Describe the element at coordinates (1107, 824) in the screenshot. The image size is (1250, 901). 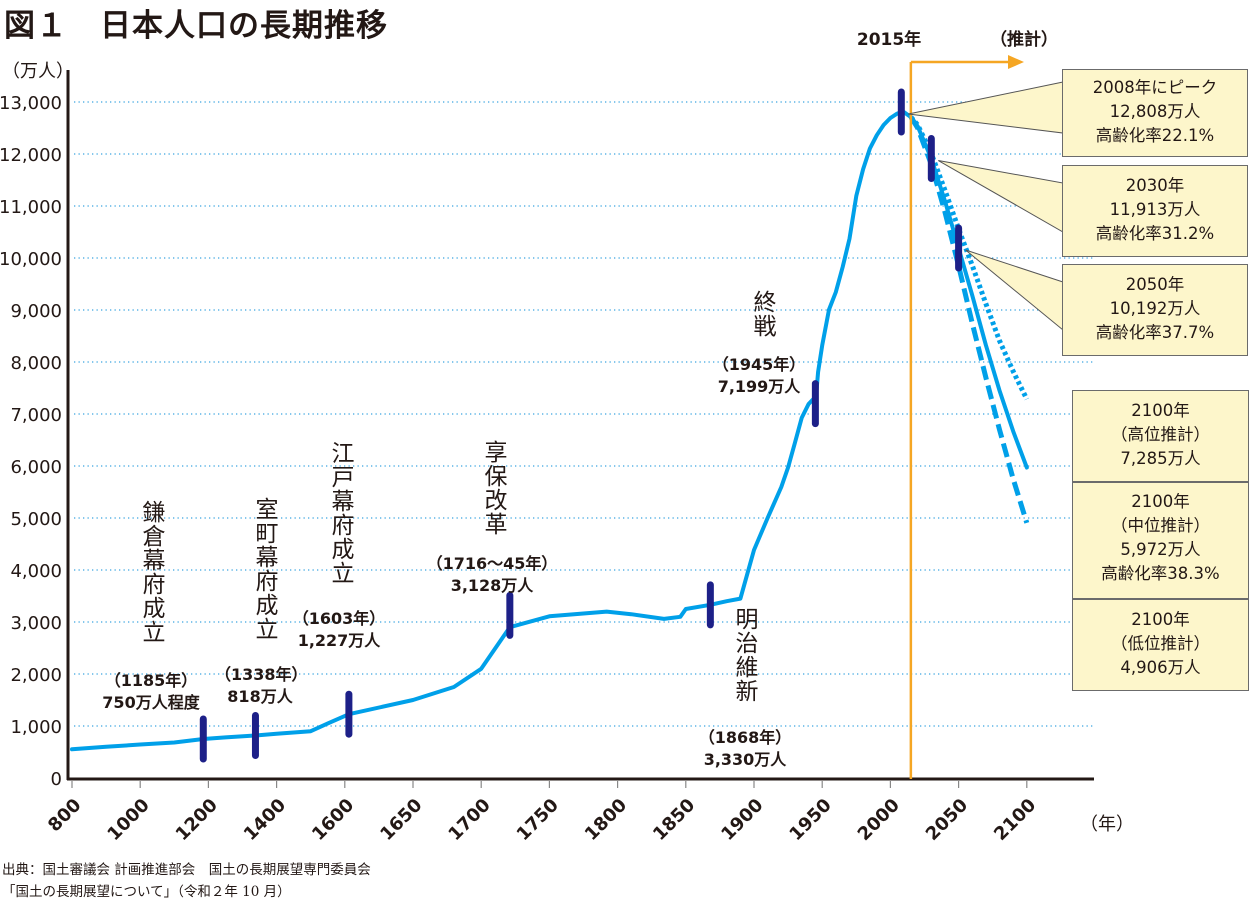
I see `x-axis-unit-label: （年）` at that location.